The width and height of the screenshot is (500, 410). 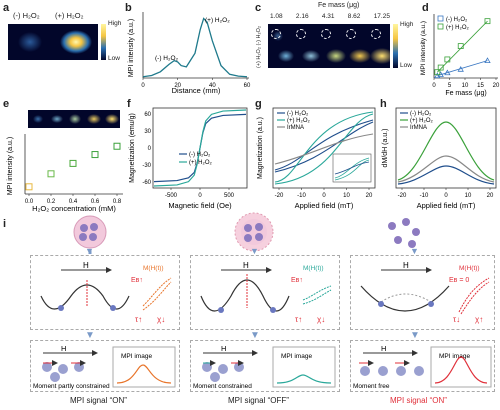 What do you see at coordinates (383, 104) in the screenshot?
I see `panel-h-label: h` at bounding box center [383, 104].